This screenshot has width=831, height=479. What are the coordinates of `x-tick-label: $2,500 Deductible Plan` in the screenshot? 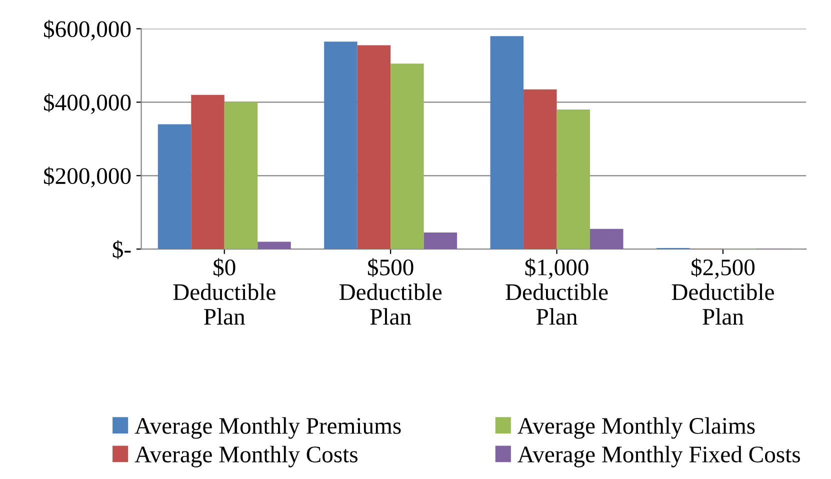 It's located at (723, 291).